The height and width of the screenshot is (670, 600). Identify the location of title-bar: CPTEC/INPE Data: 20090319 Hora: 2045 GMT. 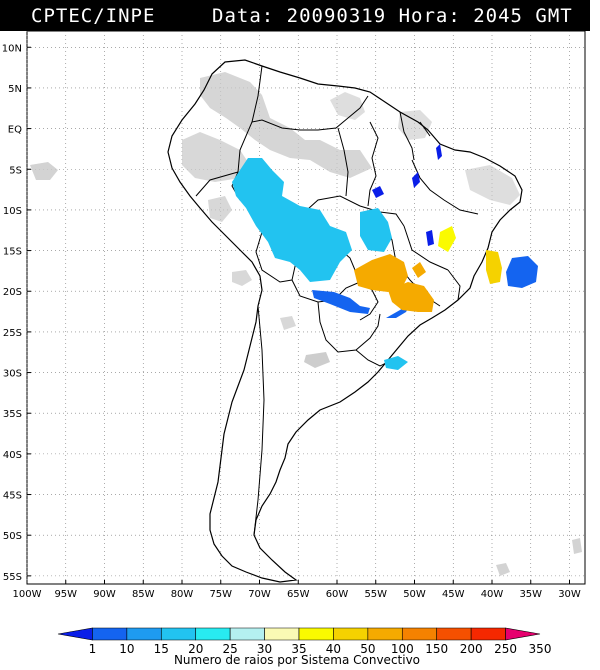
(295, 15).